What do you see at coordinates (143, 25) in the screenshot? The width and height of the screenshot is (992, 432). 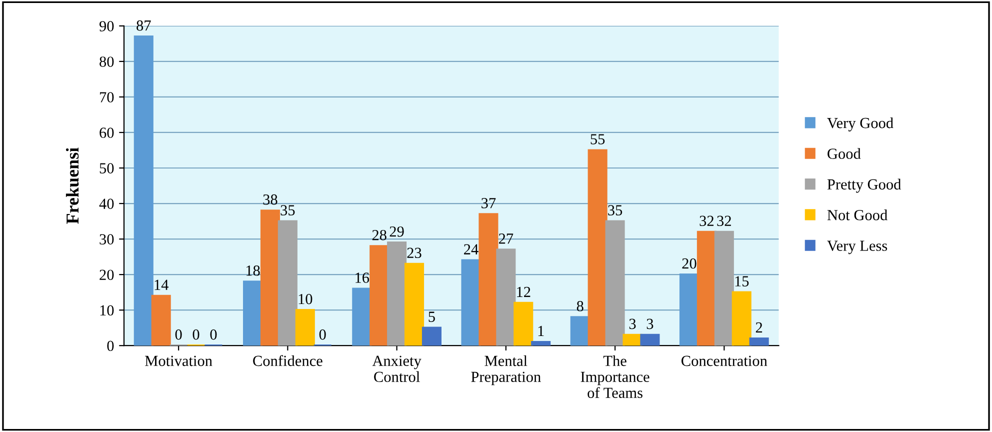 I see `data-label: 87` at bounding box center [143, 25].